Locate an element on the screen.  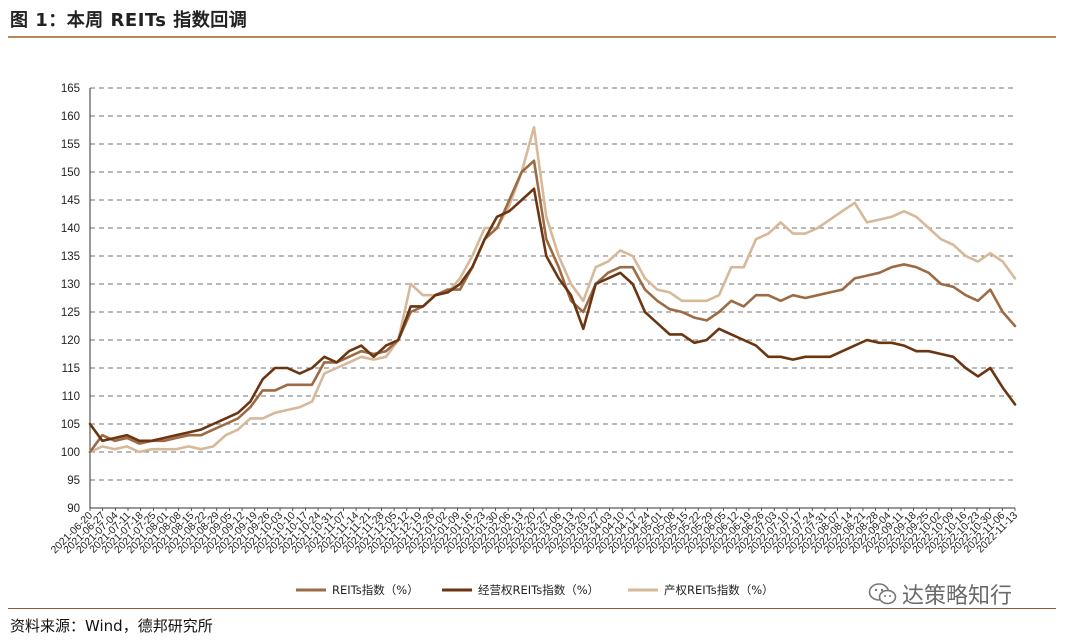
wechat-icon is located at coordinates (882, 594).